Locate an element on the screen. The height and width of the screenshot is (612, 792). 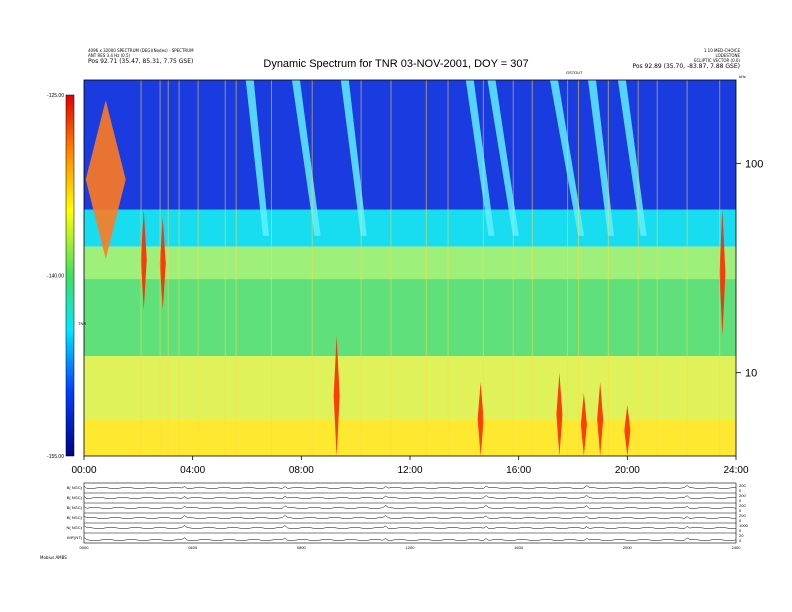
panel-x-tick-label: 1200 is located at coordinates (411, 547).